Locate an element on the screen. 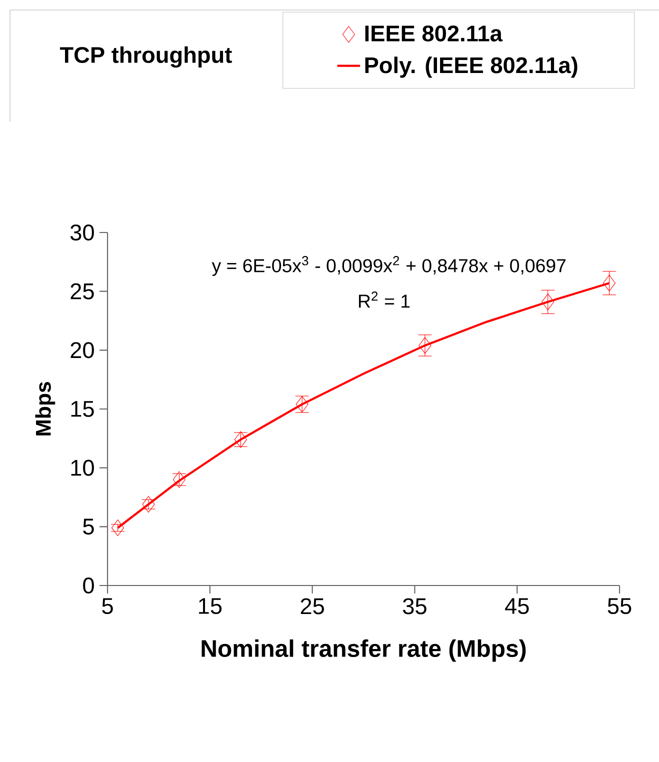 The width and height of the screenshot is (659, 762). legend-label: IEEE 802.11a is located at coordinates (434, 33).